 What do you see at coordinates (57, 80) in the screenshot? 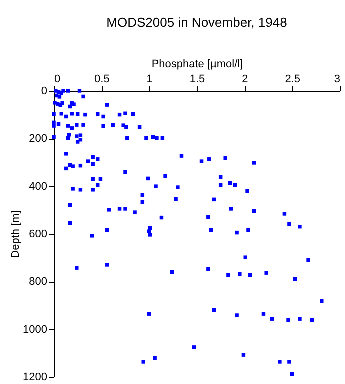
I see `x-tick-label: 0` at bounding box center [57, 80].